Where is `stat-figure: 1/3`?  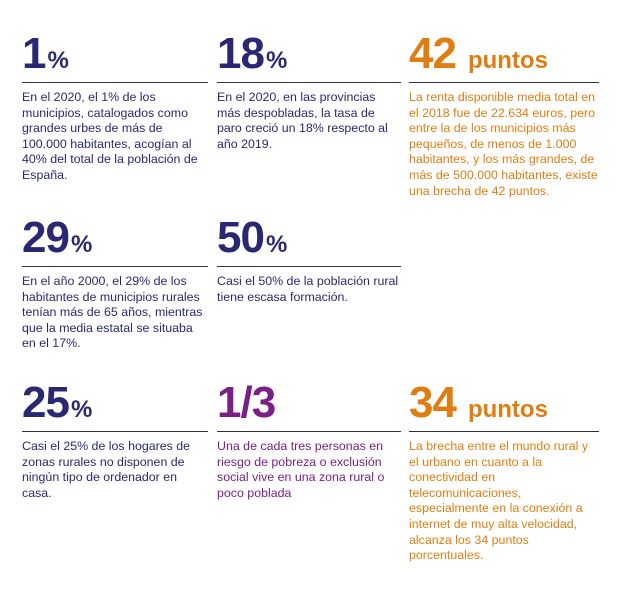 stat-figure: 1/3 is located at coordinates (309, 403).